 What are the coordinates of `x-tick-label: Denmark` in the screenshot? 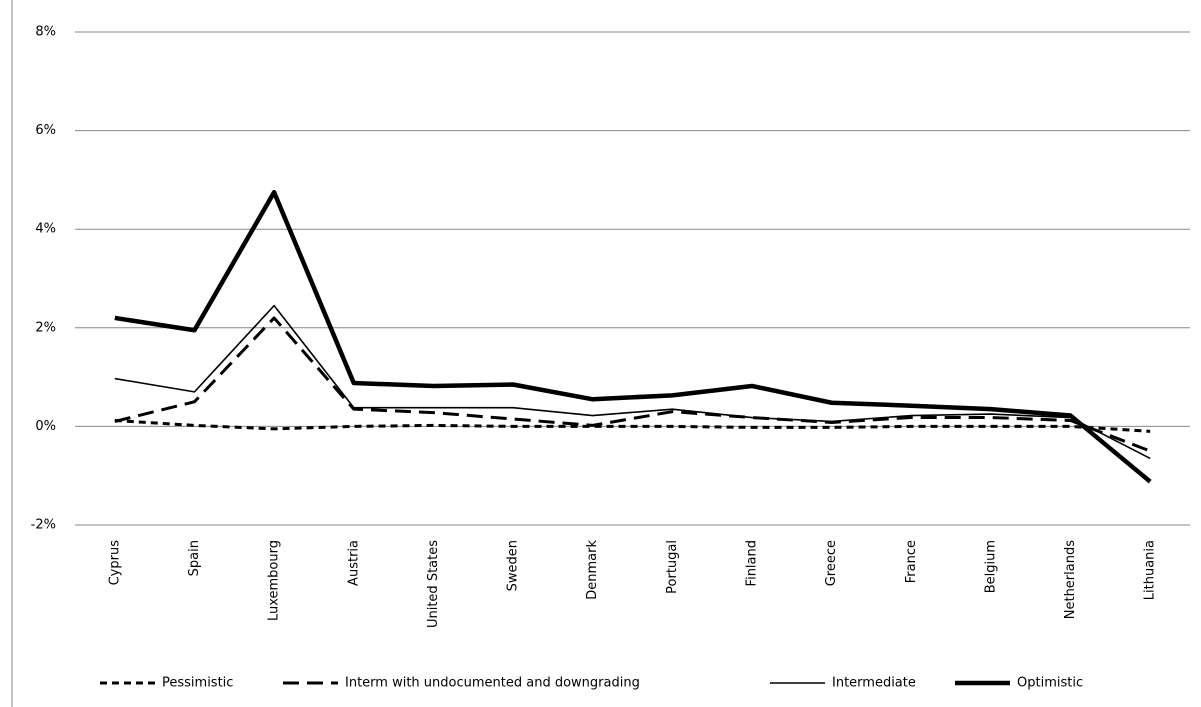 It's located at (592, 570).